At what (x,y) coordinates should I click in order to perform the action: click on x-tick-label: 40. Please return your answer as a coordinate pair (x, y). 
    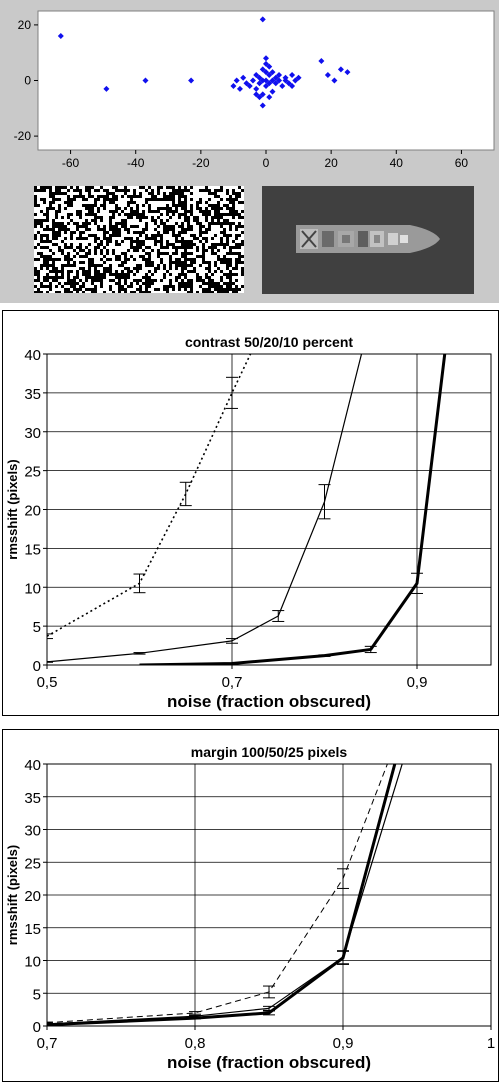
    Looking at the image, I should click on (397, 163).